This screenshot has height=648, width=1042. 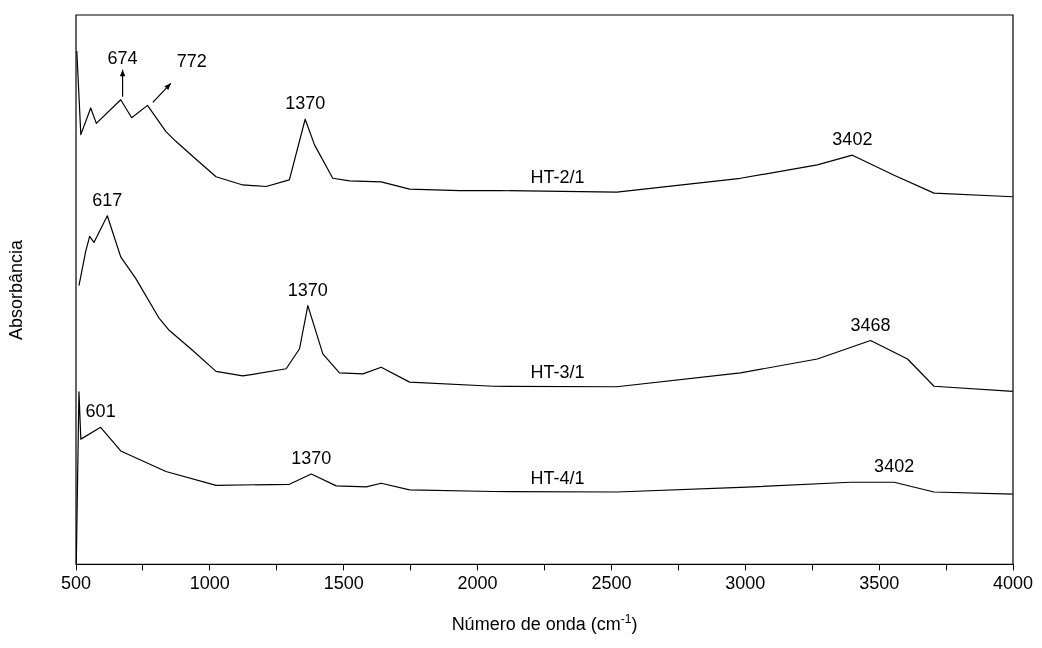 I want to click on x-tick-label: 3000, so click(x=745, y=583).